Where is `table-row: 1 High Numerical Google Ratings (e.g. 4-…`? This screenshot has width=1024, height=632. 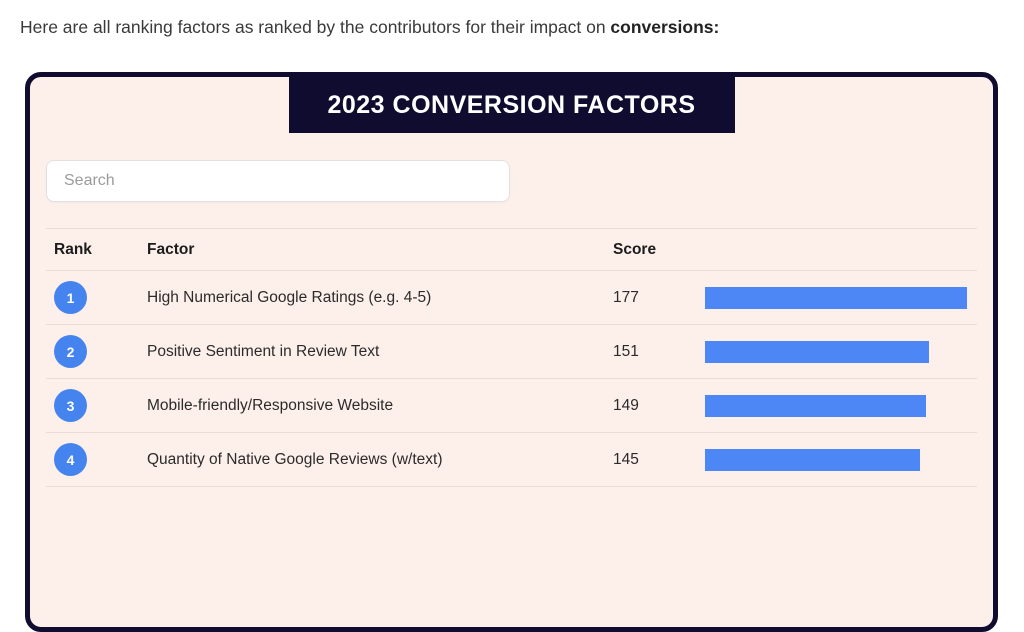 table-row: 1 High Numerical Google Ratings (e.g. 4-… is located at coordinates (511, 298).